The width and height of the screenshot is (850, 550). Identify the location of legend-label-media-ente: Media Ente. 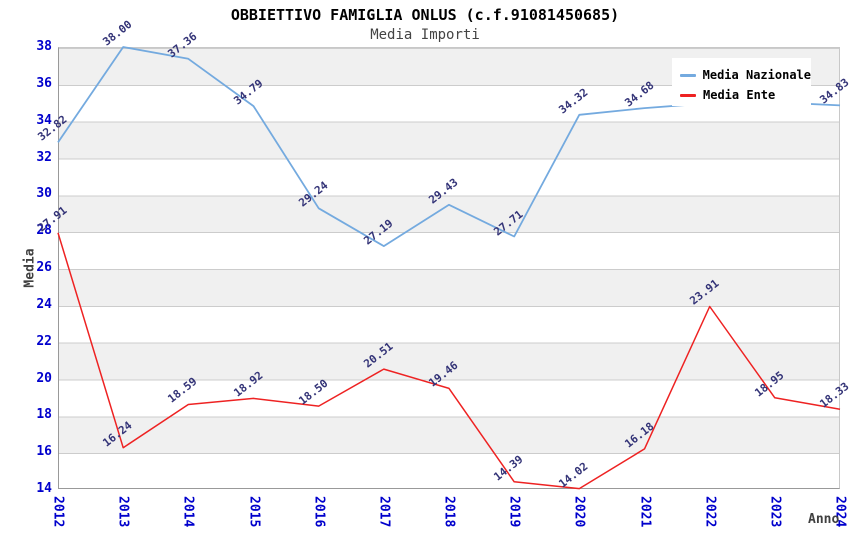
(739, 95).